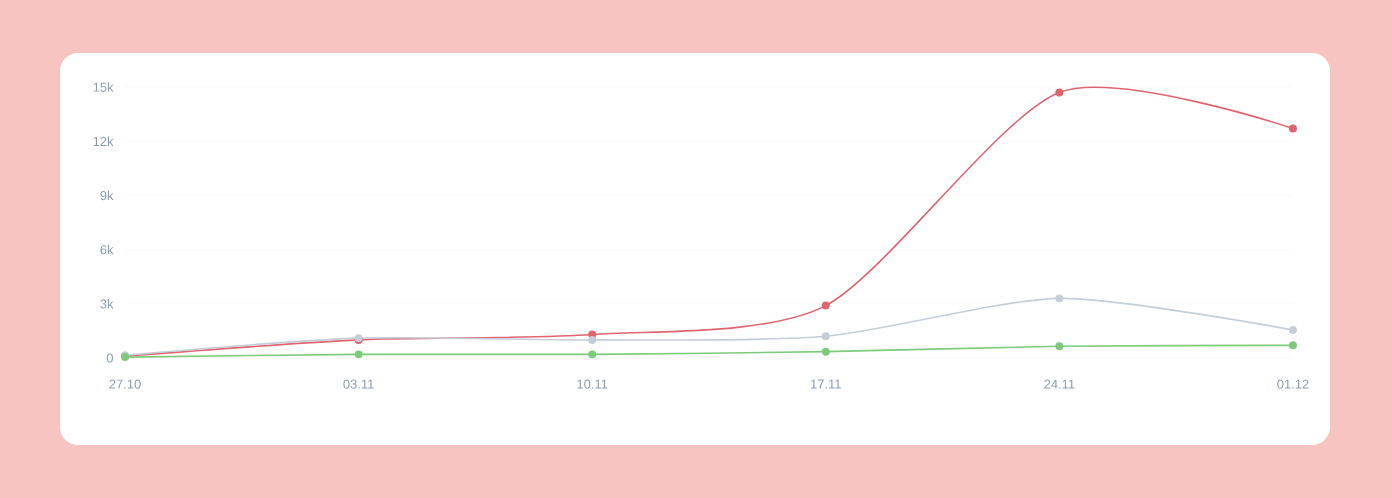 The height and width of the screenshot is (498, 1392). What do you see at coordinates (592, 384) in the screenshot?
I see `x-tick-label: 10.11` at bounding box center [592, 384].